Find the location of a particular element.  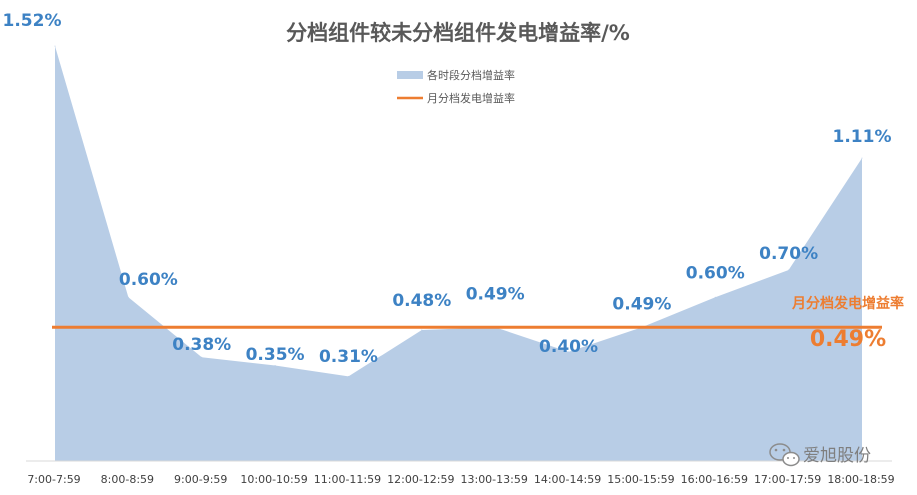

watermark: 爱旭股份 is located at coordinates (820, 455).